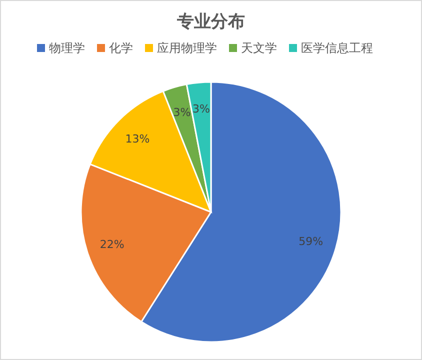 This screenshot has width=422, height=360. I want to click on legend-label: 化学, so click(121, 48).